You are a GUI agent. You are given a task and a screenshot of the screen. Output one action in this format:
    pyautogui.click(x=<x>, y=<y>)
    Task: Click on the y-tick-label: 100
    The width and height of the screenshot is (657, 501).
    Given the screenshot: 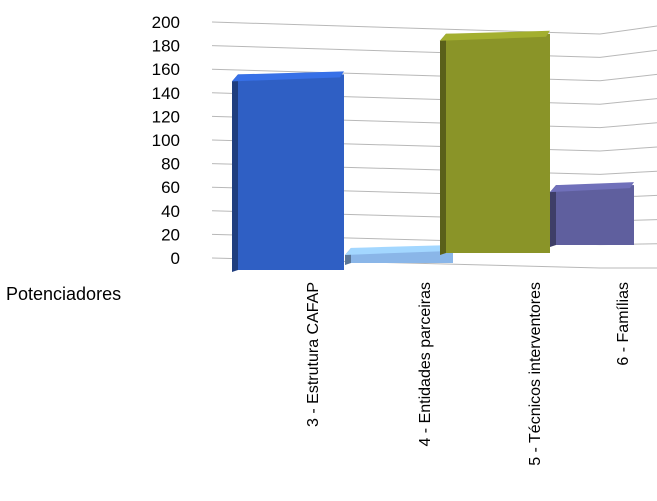 What is the action you would take?
    pyautogui.click(x=166, y=140)
    